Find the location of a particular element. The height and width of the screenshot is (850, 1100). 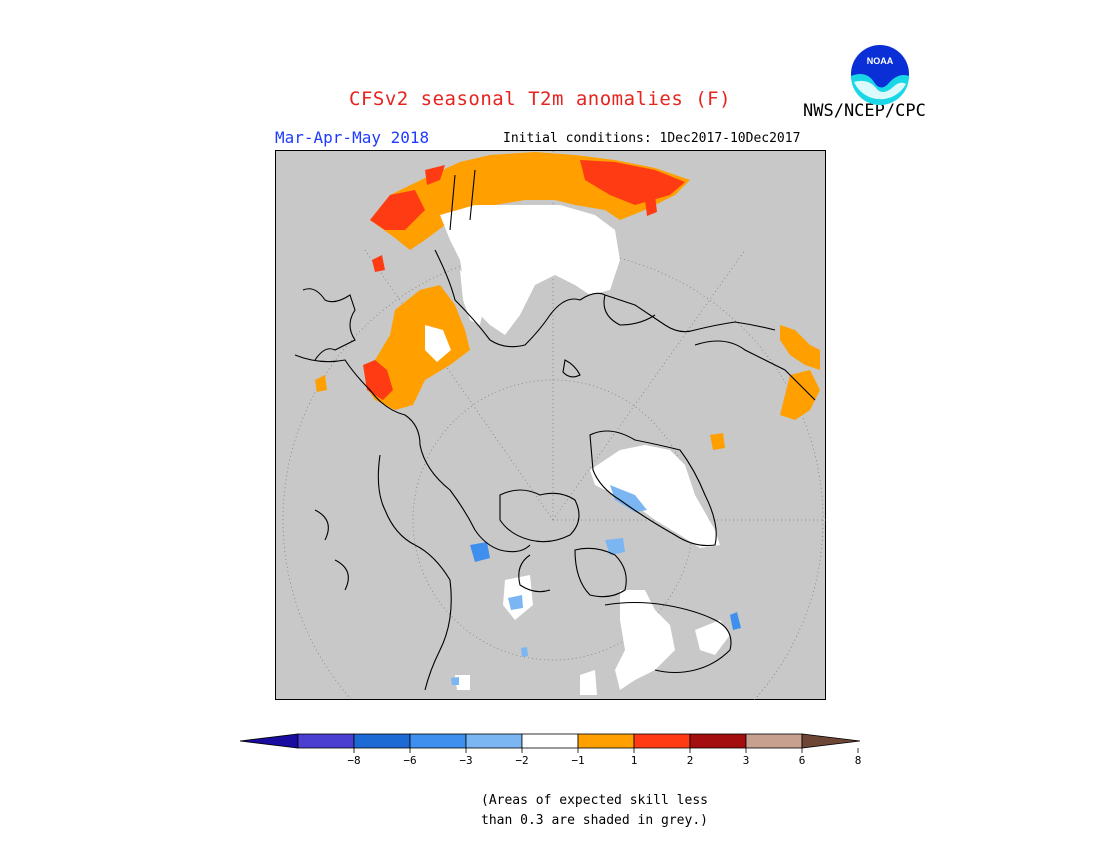

colorbar-tick-label: −3 is located at coordinates (465, 760).